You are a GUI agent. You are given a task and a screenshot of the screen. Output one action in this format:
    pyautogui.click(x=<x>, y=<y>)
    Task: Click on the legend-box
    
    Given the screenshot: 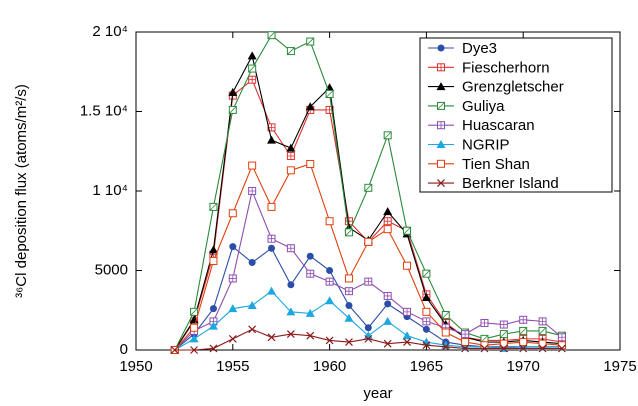 What is the action you would take?
    pyautogui.click(x=516, y=115)
    